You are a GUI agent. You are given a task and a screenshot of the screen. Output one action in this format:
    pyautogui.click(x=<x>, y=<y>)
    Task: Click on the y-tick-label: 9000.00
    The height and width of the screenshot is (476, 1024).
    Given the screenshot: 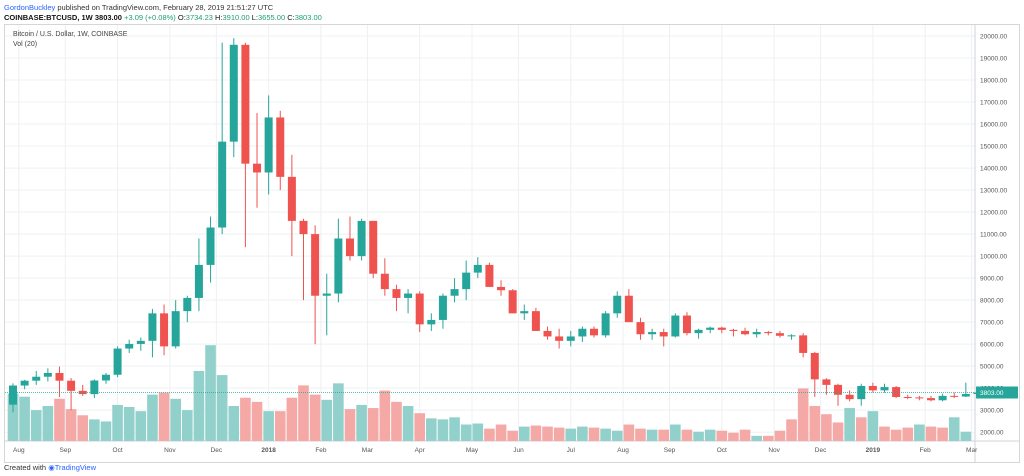 What is the action you would take?
    pyautogui.click(x=992, y=279)
    